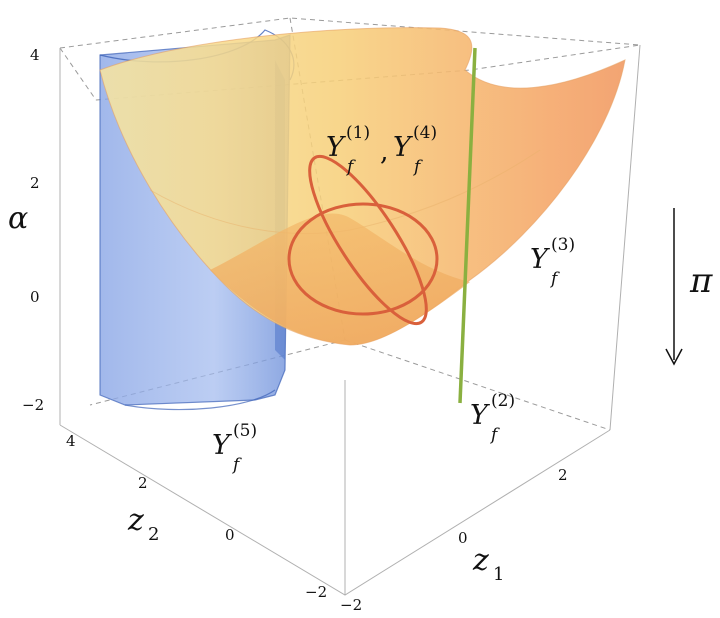 Image resolution: width=720 pixels, height=618 pixels. Describe the element at coordinates (467, 225) in the screenshot. I see `vertical-line-y2` at that location.